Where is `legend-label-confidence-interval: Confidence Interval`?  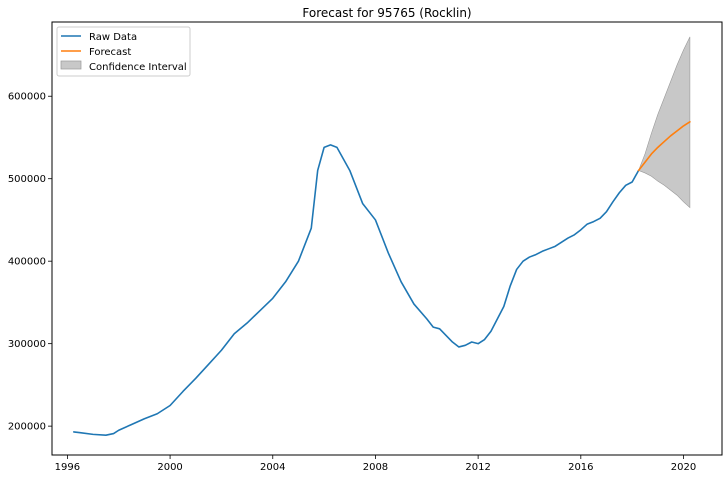 legend-label-confidence-interval: Confidence Interval is located at coordinates (138, 67).